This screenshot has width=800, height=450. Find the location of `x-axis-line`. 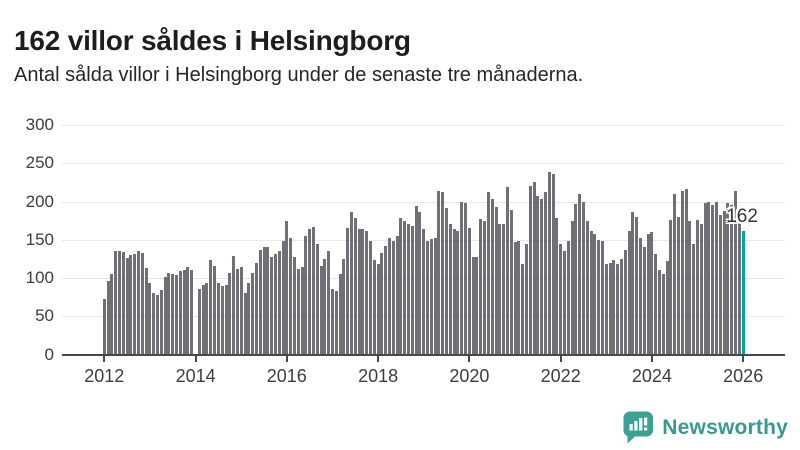

x-axis-line is located at coordinates (423, 354).